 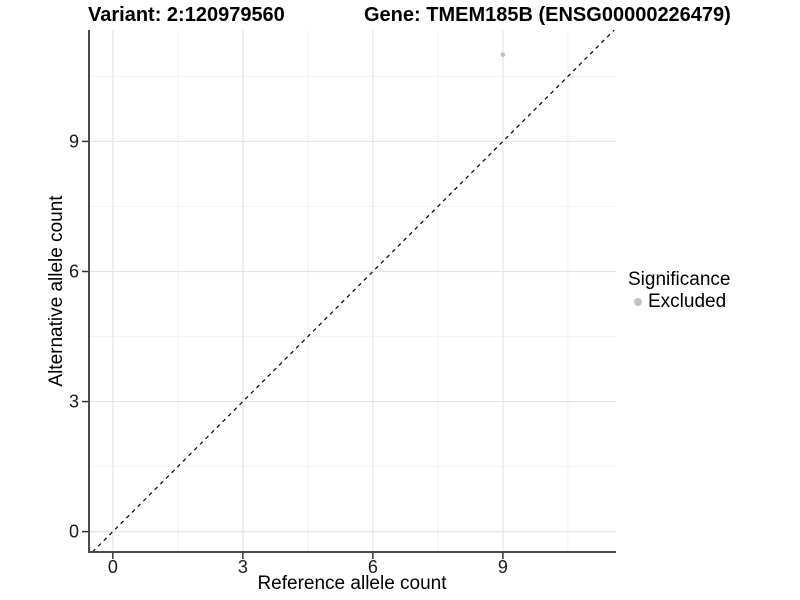 What do you see at coordinates (638, 302) in the screenshot?
I see `excluded-marker-icon` at bounding box center [638, 302].